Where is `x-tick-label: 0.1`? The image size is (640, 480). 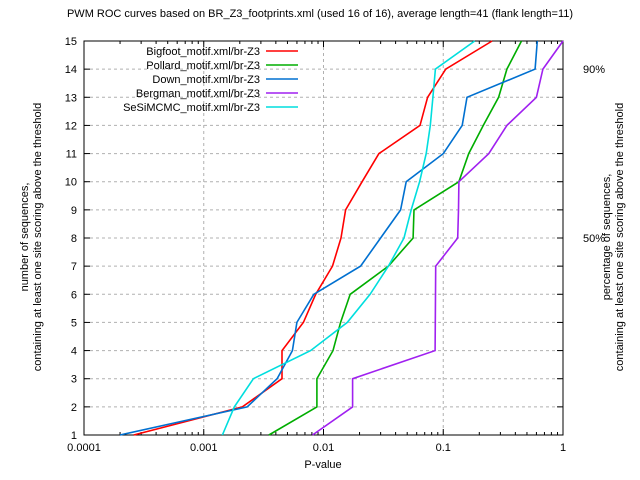 x-tick-label: 0.1 is located at coordinates (443, 448).